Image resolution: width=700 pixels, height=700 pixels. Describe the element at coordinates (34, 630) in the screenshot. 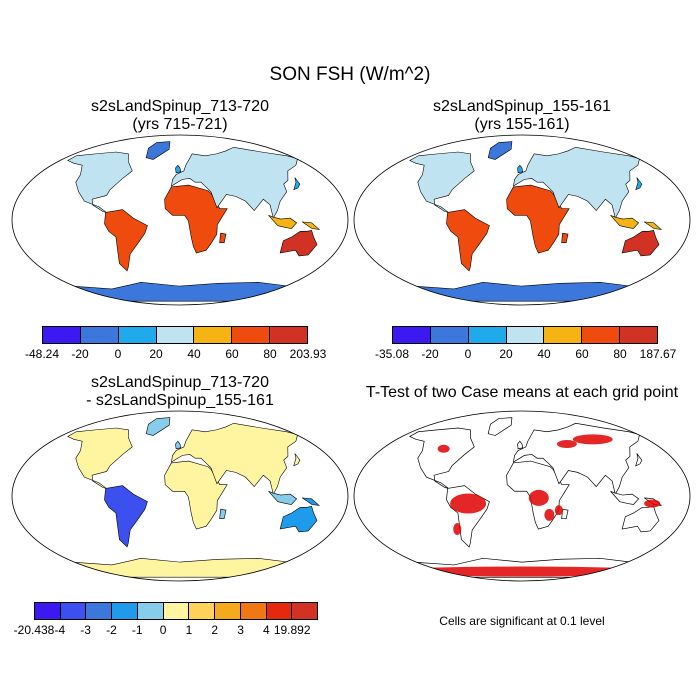

I see `panel-3-colorbar-tick-label: -20.438` at that location.